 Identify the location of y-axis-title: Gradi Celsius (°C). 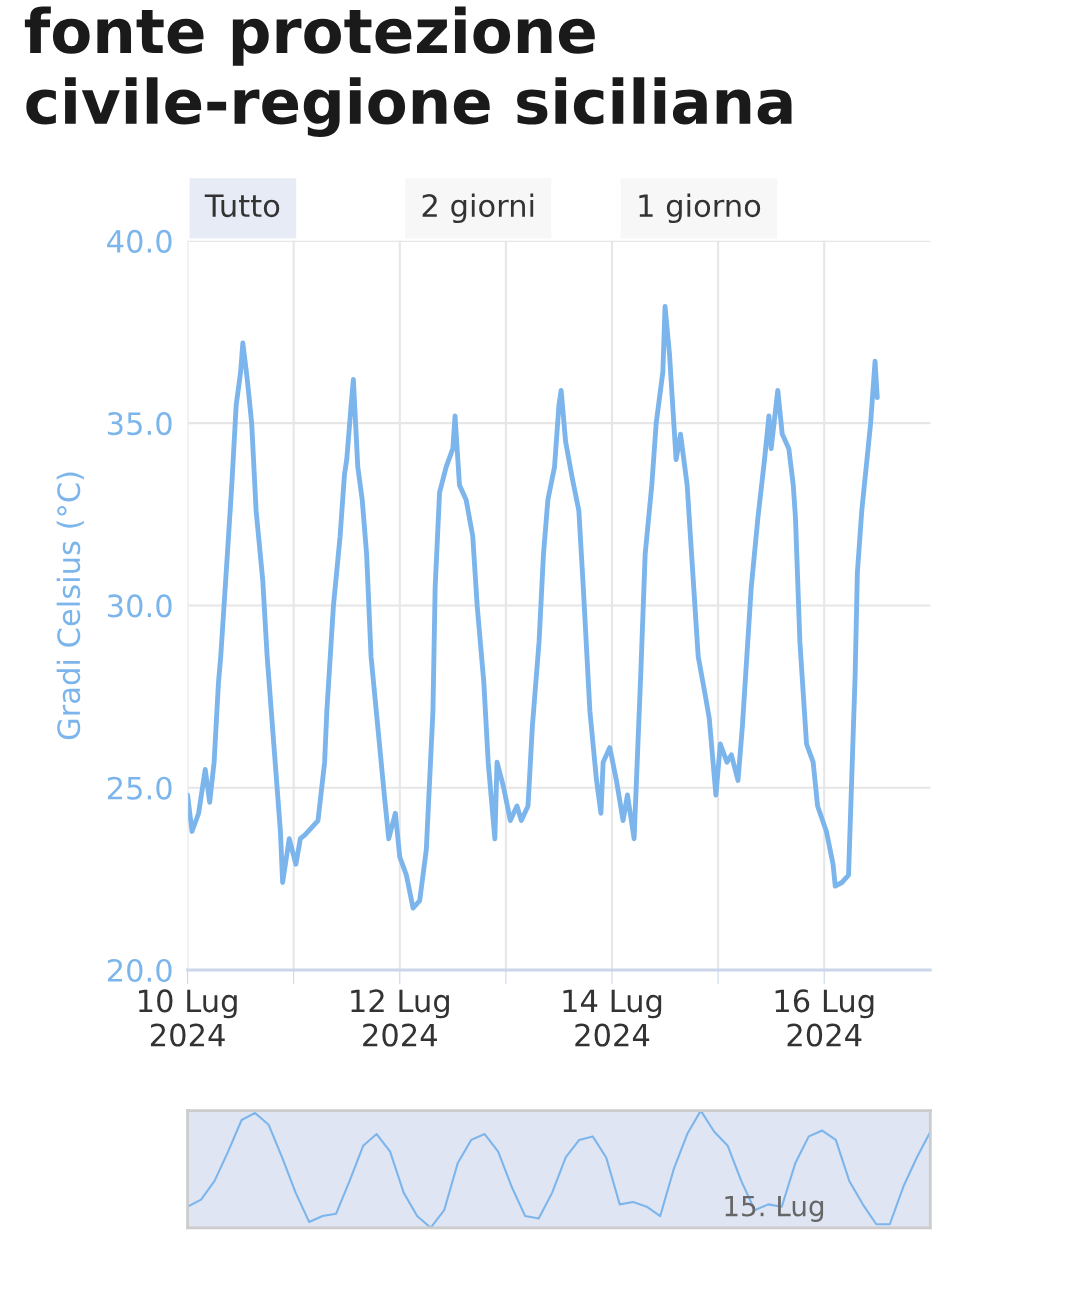
(70, 606).